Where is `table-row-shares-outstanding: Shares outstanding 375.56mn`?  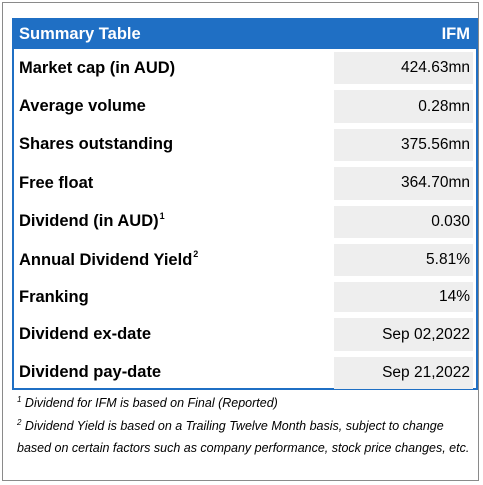
table-row-shares-outstanding: Shares outstanding 375.56mn is located at coordinates (245, 145).